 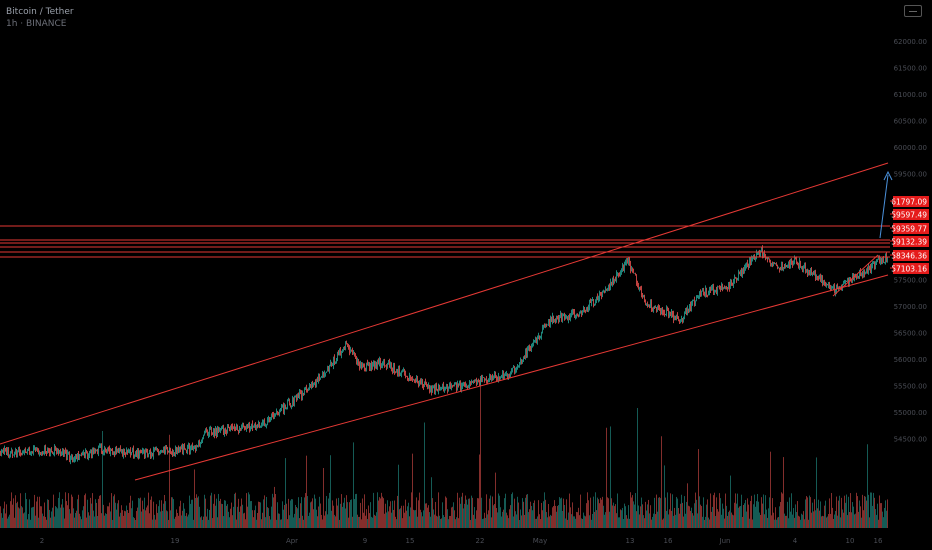 I want to click on y-tick-label: 57000.00, so click(x=910, y=307).